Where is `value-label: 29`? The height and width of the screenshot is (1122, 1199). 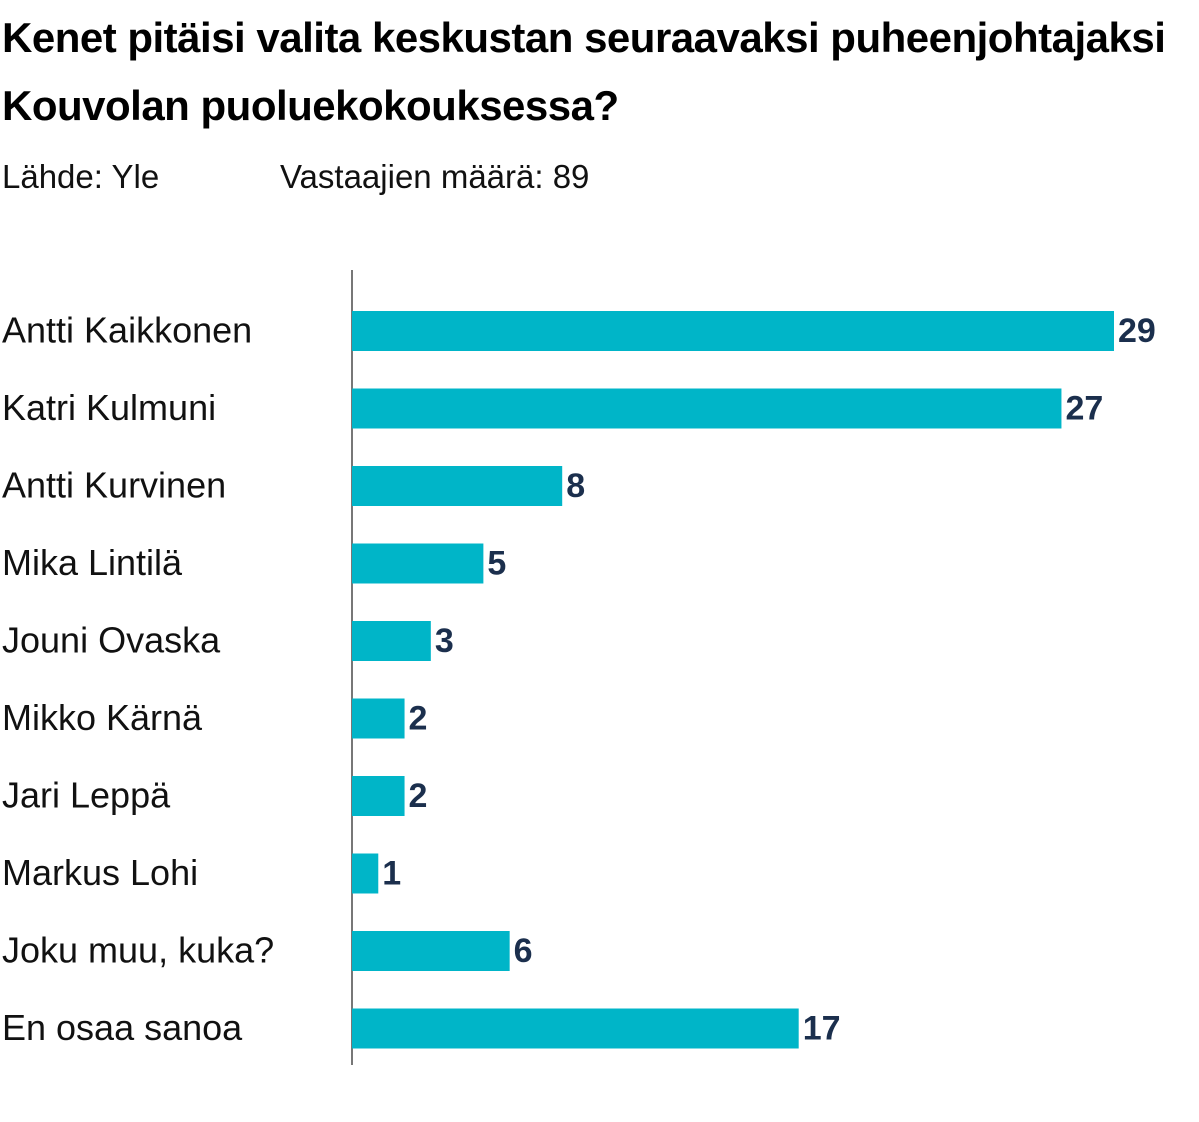 value-label: 29 is located at coordinates (1137, 331).